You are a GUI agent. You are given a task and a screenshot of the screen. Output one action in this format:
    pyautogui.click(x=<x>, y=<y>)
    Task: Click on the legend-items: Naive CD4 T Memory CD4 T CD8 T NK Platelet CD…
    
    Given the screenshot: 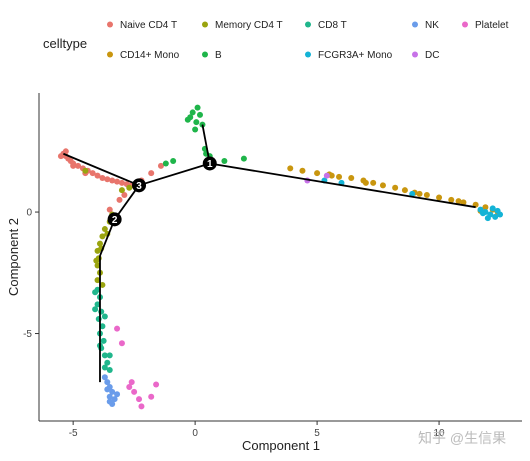 What is the action you would take?
    pyautogui.click(x=308, y=40)
    